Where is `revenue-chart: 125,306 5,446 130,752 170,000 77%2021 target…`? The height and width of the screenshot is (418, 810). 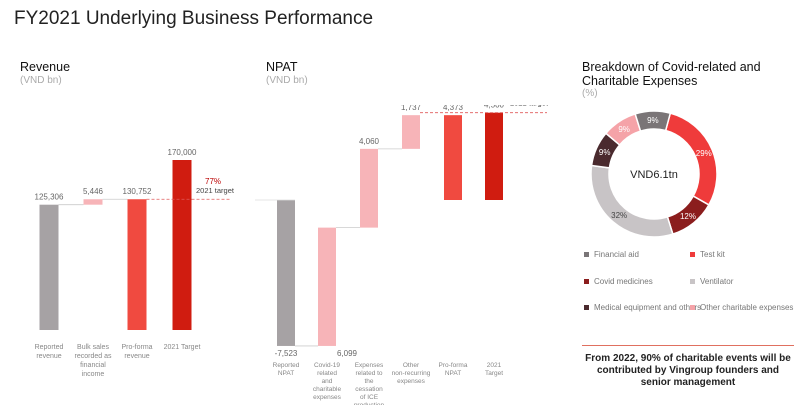 revenue-chart: 125,306 5,446 130,752 170,000 77%2021 target… is located at coordinates (135, 263).